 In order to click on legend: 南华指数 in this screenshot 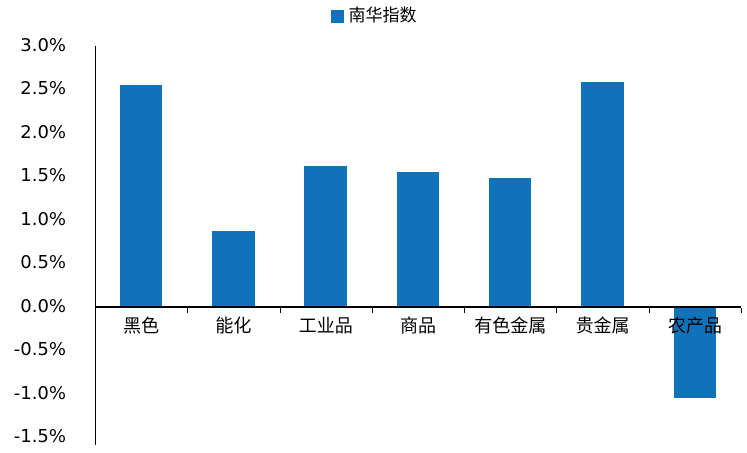, I will do `click(373, 16)`.